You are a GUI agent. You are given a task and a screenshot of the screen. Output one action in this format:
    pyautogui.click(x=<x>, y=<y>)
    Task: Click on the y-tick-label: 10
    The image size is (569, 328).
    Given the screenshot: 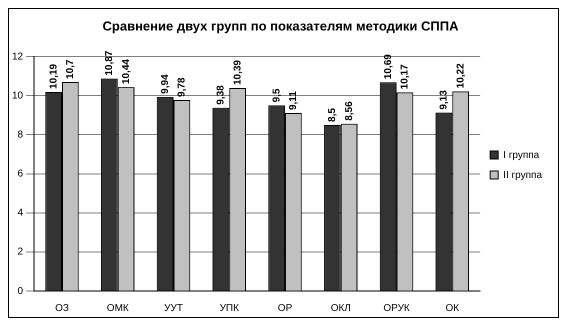 What is the action you would take?
    pyautogui.click(x=18, y=96)
    